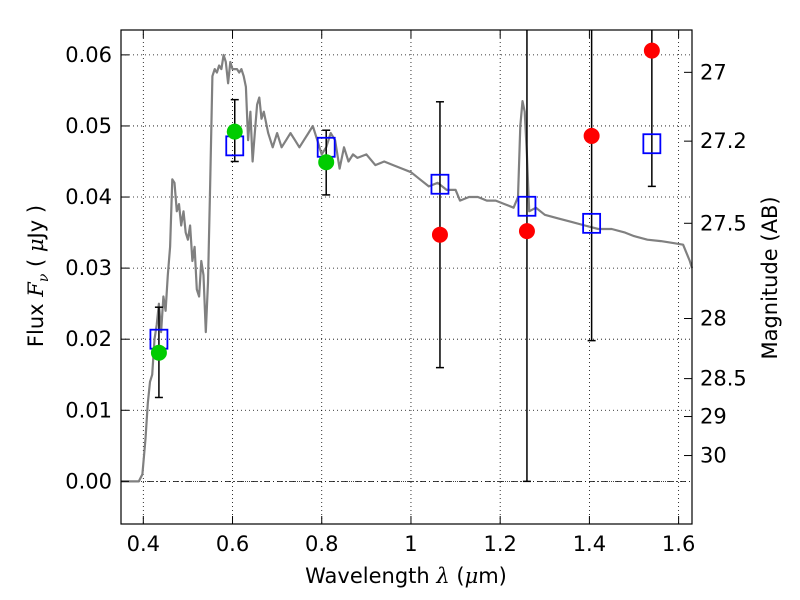 Image resolution: width=800 pixels, height=600 pixels. Describe the element at coordinates (88, 339) in the screenshot. I see `y-tick-label: 0.02` at that location.